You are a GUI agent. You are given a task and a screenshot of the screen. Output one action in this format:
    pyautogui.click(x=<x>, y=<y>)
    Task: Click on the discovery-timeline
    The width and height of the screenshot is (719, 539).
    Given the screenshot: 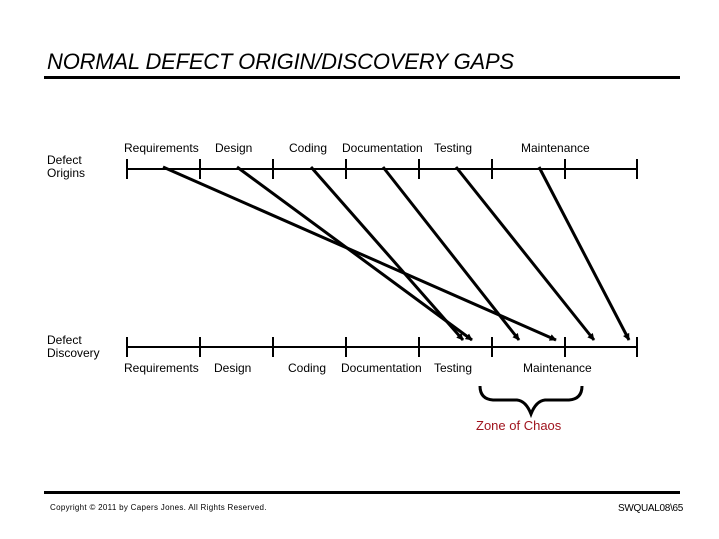 What is the action you would take?
    pyautogui.click(x=382, y=347)
    